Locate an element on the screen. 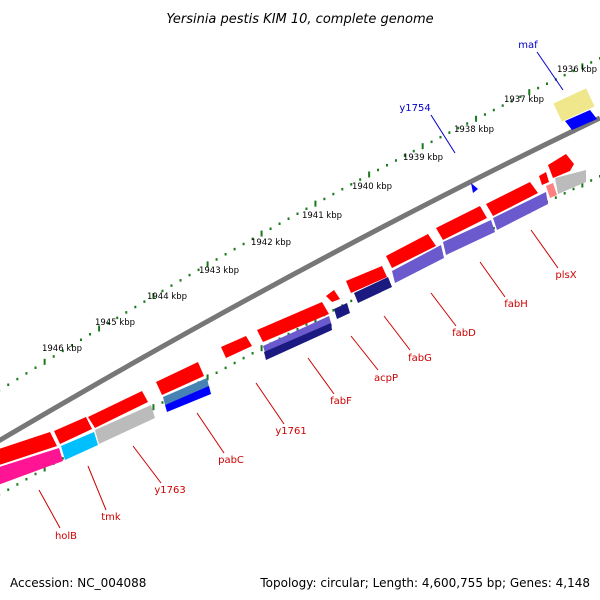 This screenshot has height=600, width=600. gene-label-inner: fabD is located at coordinates (464, 333).